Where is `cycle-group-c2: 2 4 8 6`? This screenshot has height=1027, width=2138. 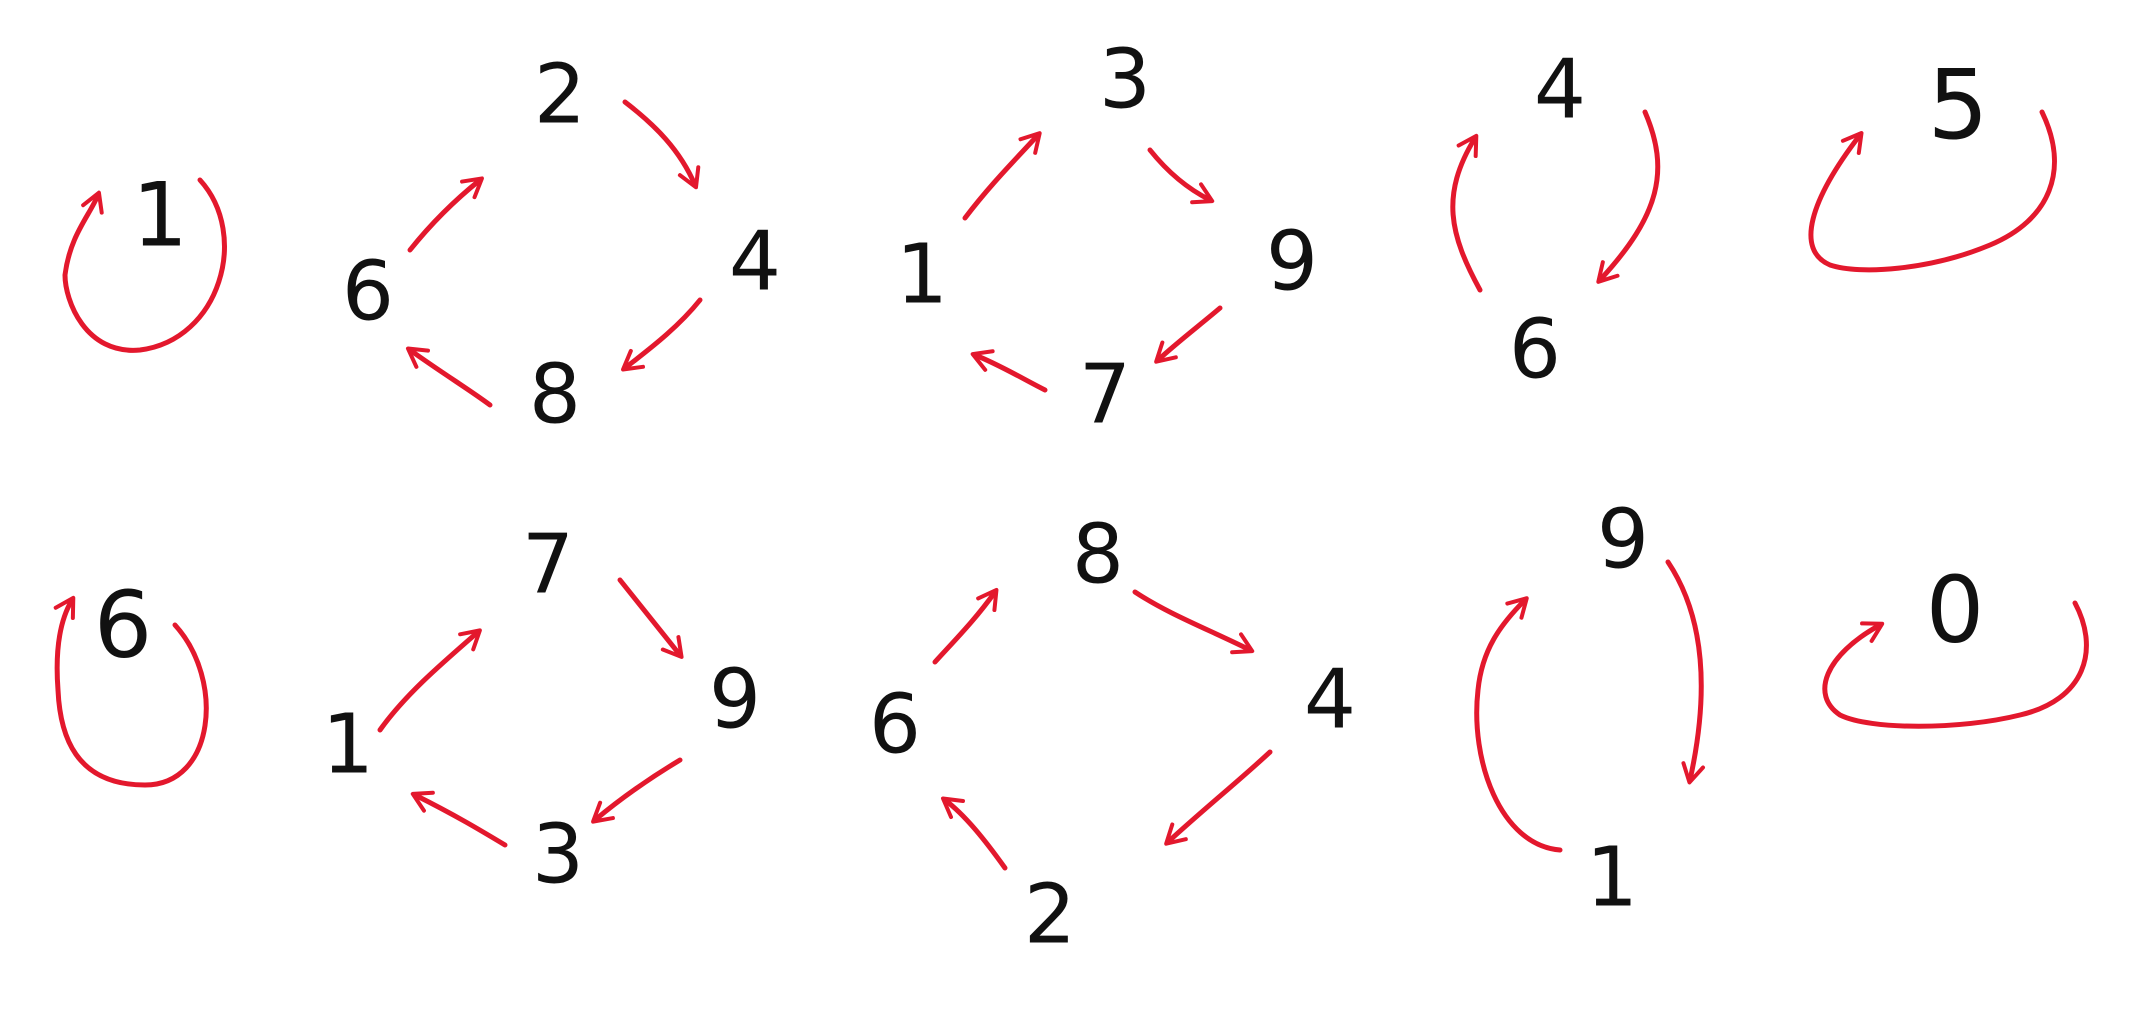 cycle-group-c2: 2 4 8 6 is located at coordinates (561, 245).